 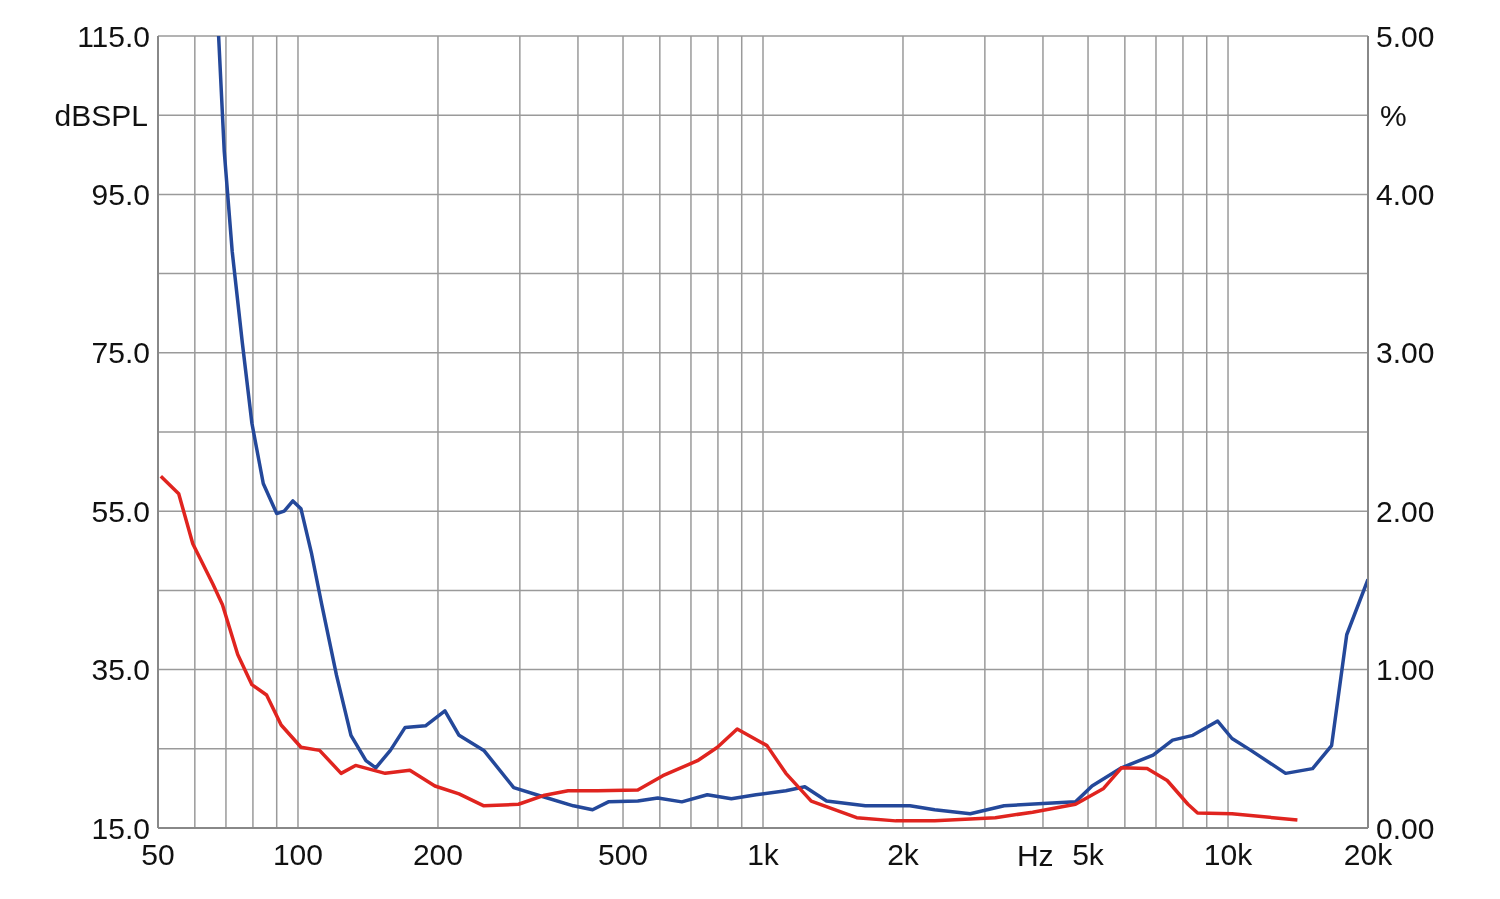 What do you see at coordinates (1393, 115) in the screenshot?
I see `y2-axis-title: %` at bounding box center [1393, 115].